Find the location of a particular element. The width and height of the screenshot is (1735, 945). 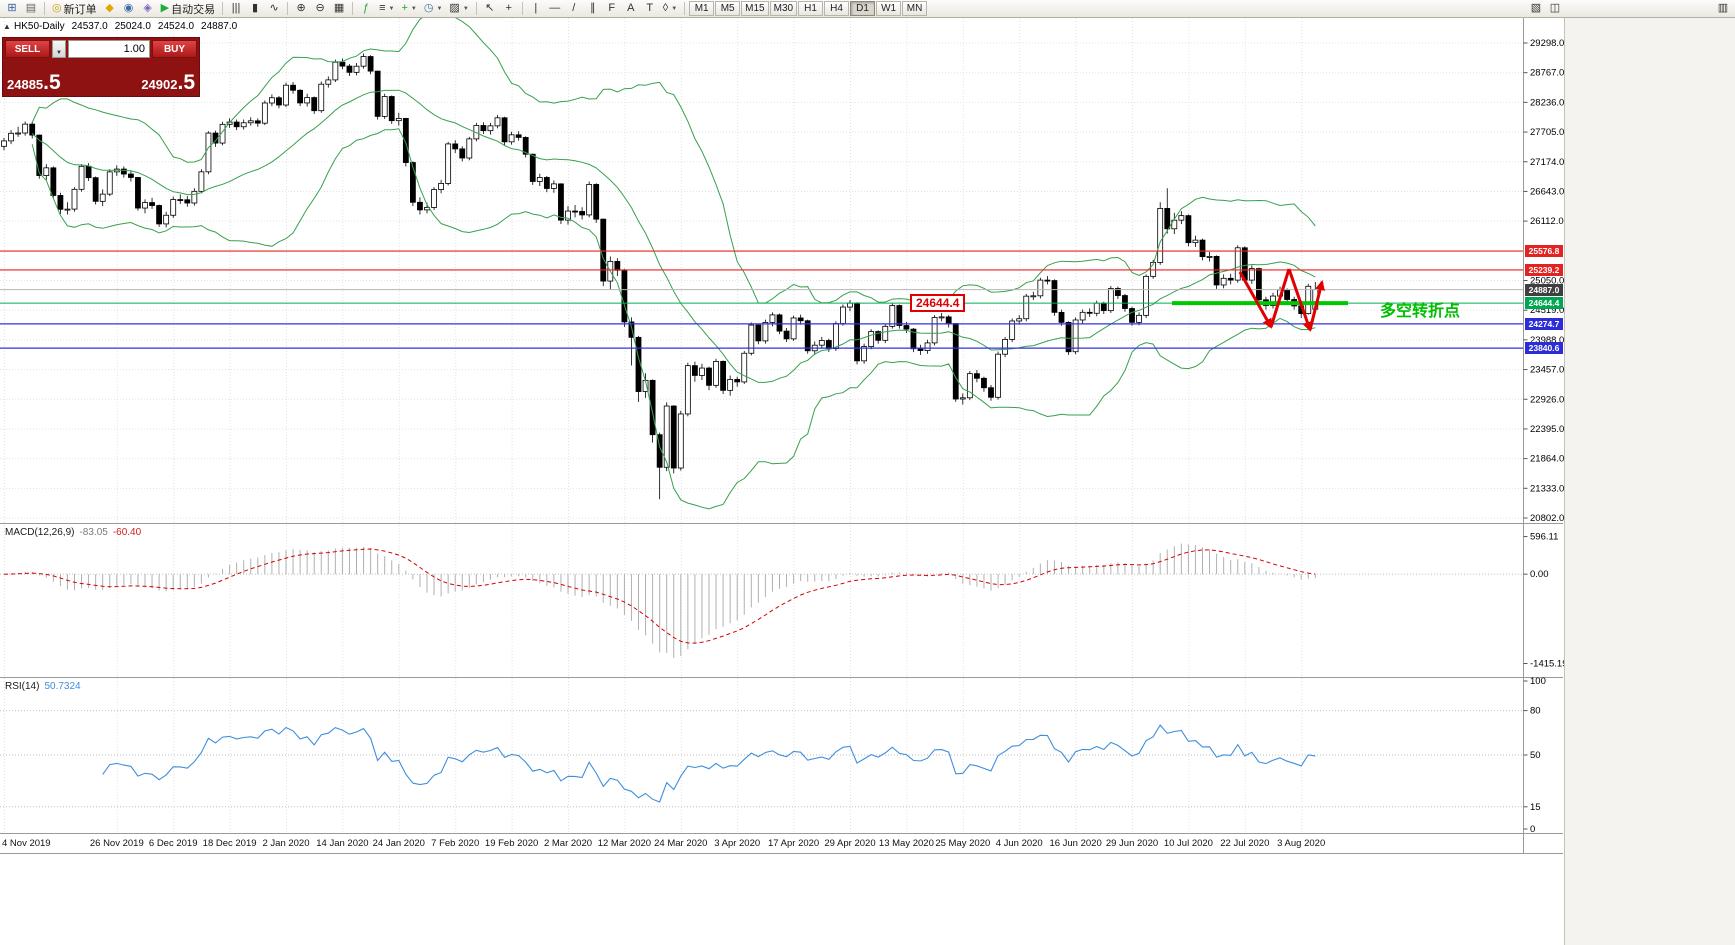

data-window-icon: ▧ is located at coordinates (1536, 9).